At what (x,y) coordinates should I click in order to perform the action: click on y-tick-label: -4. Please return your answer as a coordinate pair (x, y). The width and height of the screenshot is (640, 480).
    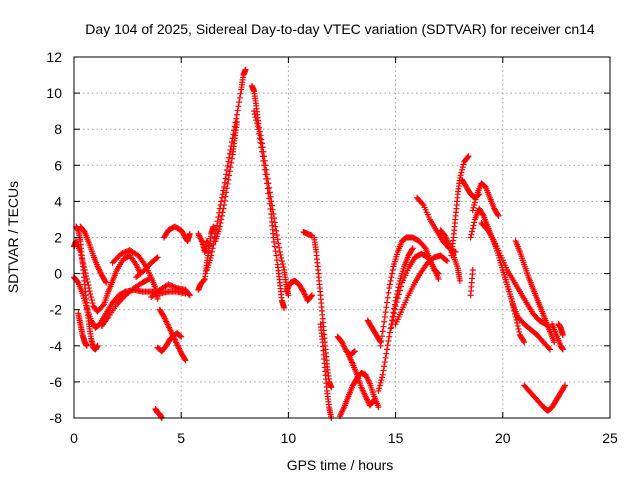
    Looking at the image, I should click on (56, 346).